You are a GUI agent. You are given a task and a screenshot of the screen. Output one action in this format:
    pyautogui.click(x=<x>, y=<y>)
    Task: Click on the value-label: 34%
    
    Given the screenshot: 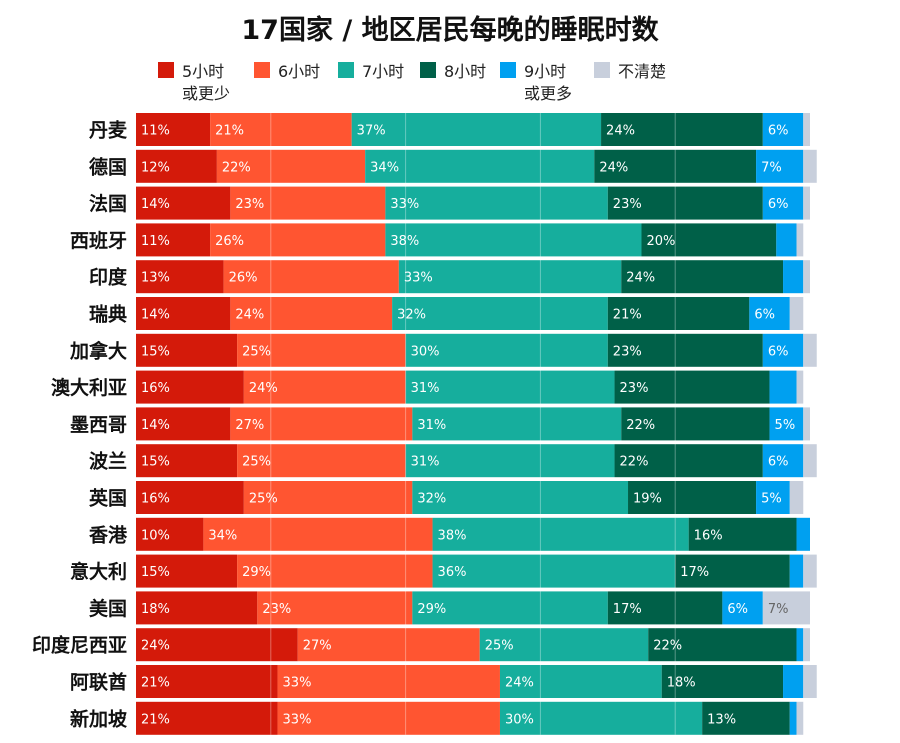 What is the action you would take?
    pyautogui.click(x=222, y=535)
    